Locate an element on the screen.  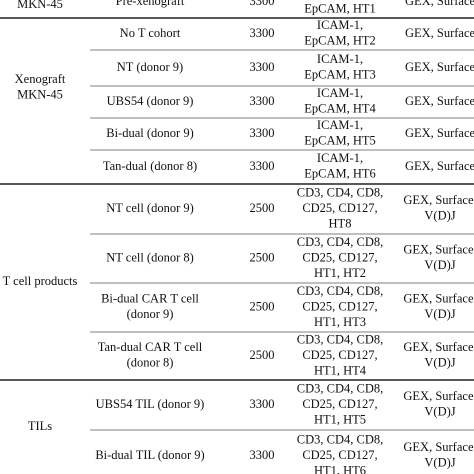
antibody-cell: HT1, HT2 is located at coordinates (340, 273).